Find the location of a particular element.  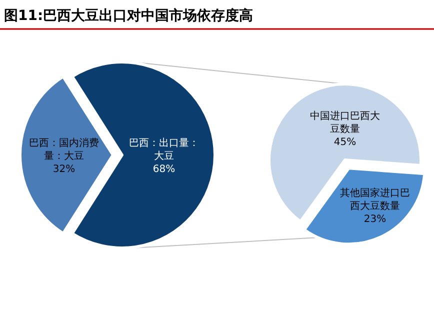

slice-label: 其他国家进口巴西大豆数量 is located at coordinates (375, 199).